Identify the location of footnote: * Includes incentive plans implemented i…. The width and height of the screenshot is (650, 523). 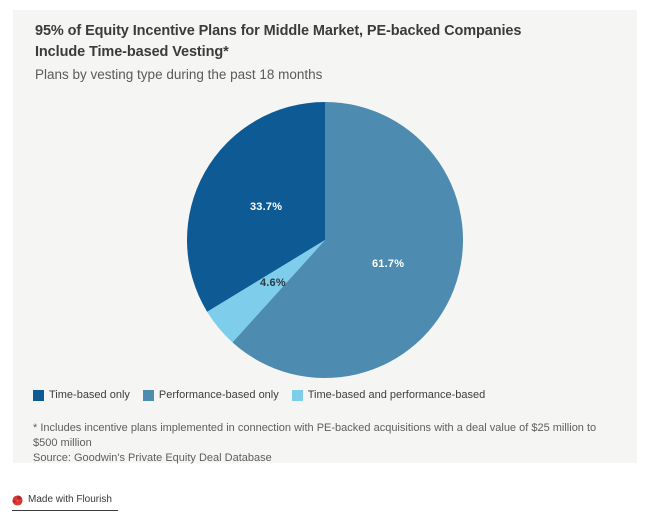
(328, 443).